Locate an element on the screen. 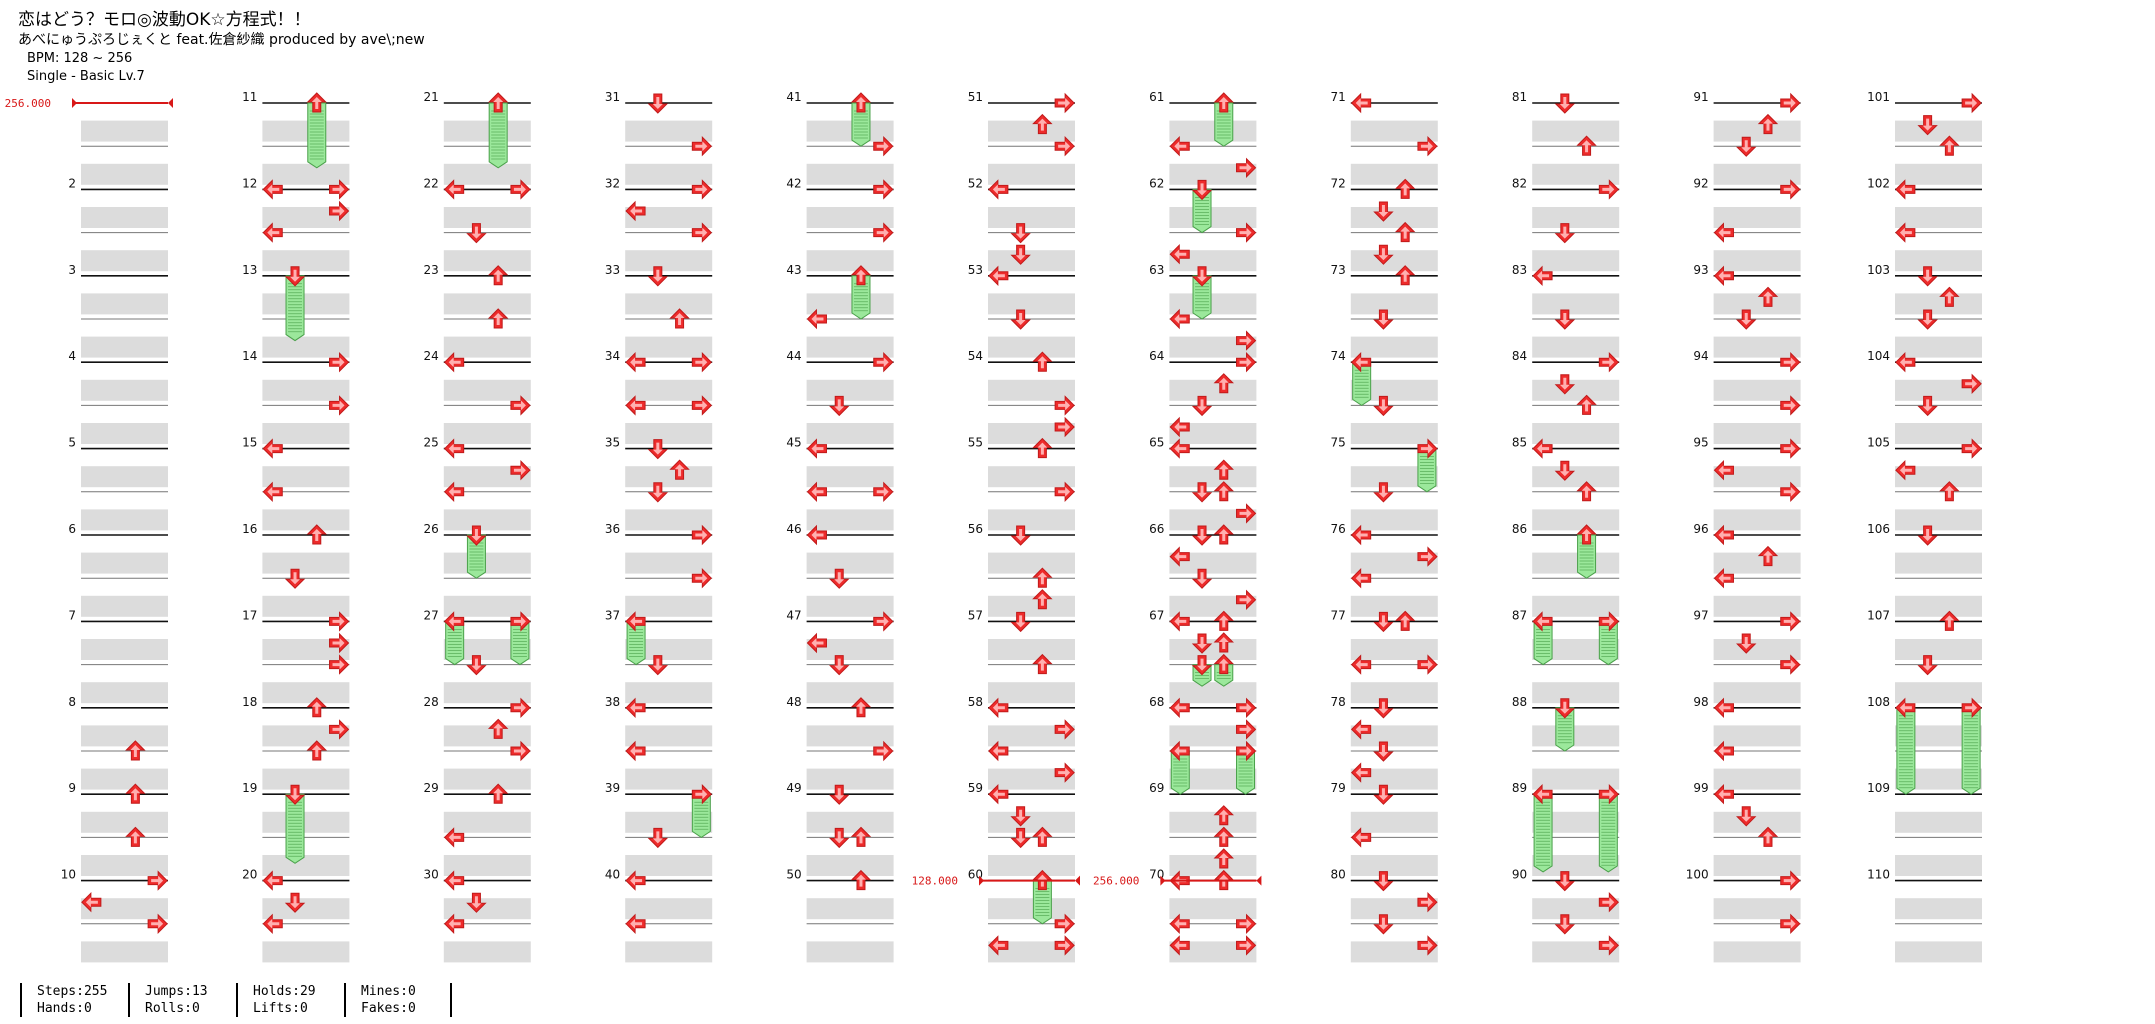  stat-column: Mines:0 Fakes:0 is located at coordinates (380, 1000).